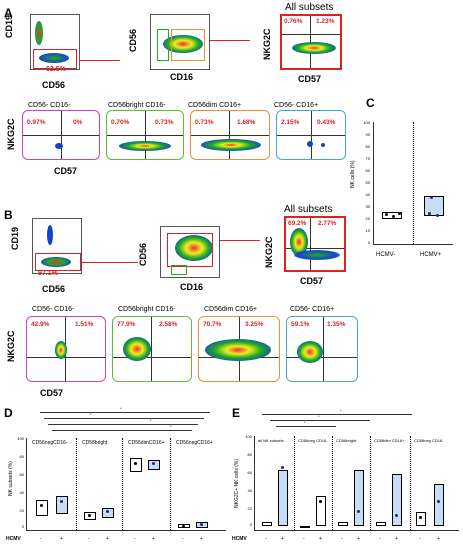 The image size is (463, 550). What do you see at coordinates (247, 480) in the screenshot?
I see `yticks-e: 100 80 60 40 20 0` at bounding box center [247, 480].